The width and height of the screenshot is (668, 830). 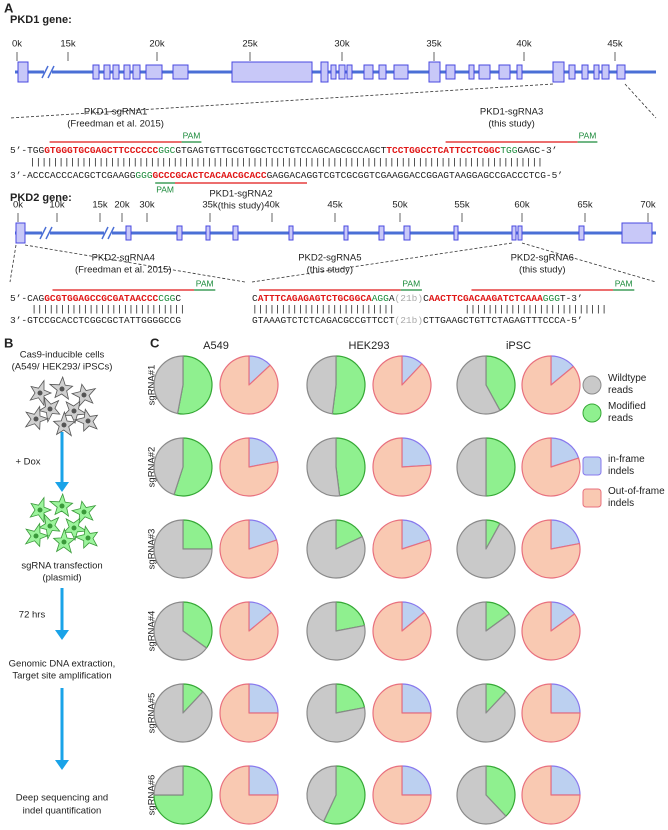 What do you see at coordinates (518, 346) in the screenshot?
I see `column-title: iPSC` at bounding box center [518, 346].